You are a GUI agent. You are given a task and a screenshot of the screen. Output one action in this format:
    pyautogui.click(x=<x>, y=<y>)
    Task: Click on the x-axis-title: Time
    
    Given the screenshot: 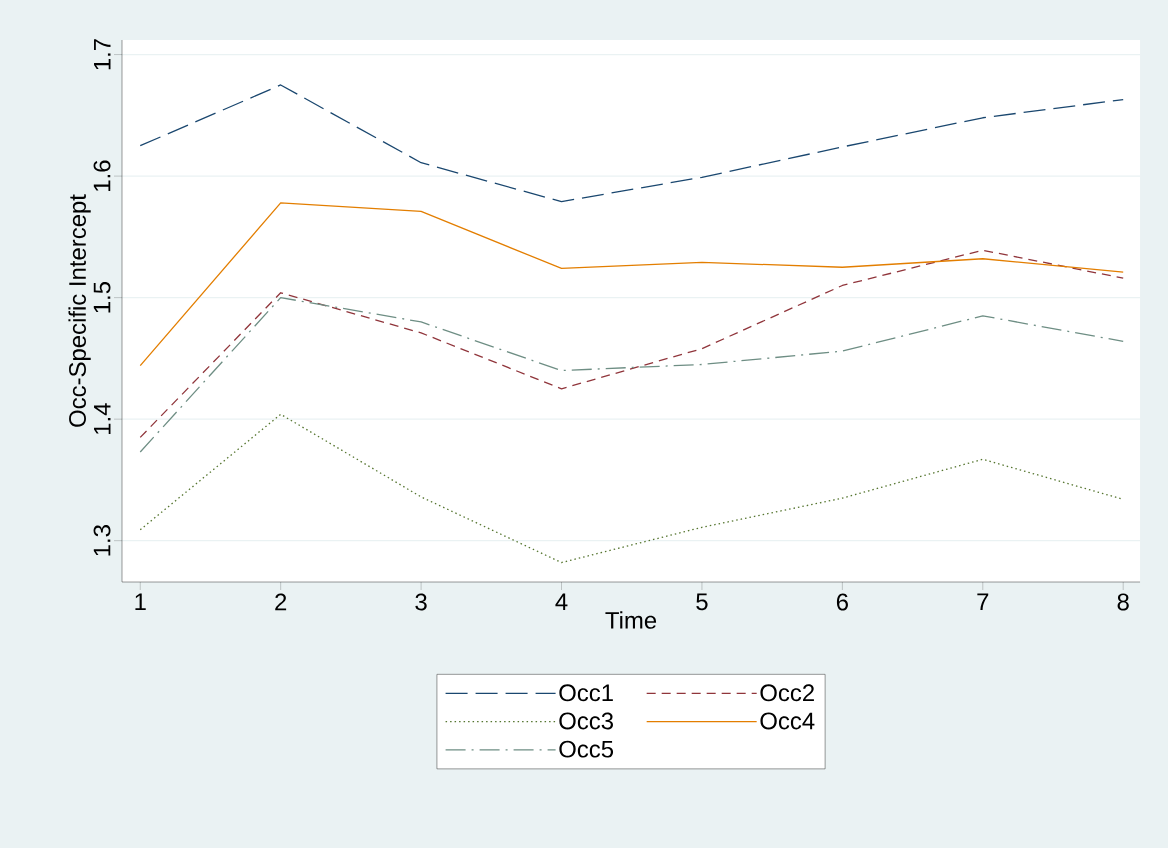 What is the action you would take?
    pyautogui.click(x=631, y=620)
    